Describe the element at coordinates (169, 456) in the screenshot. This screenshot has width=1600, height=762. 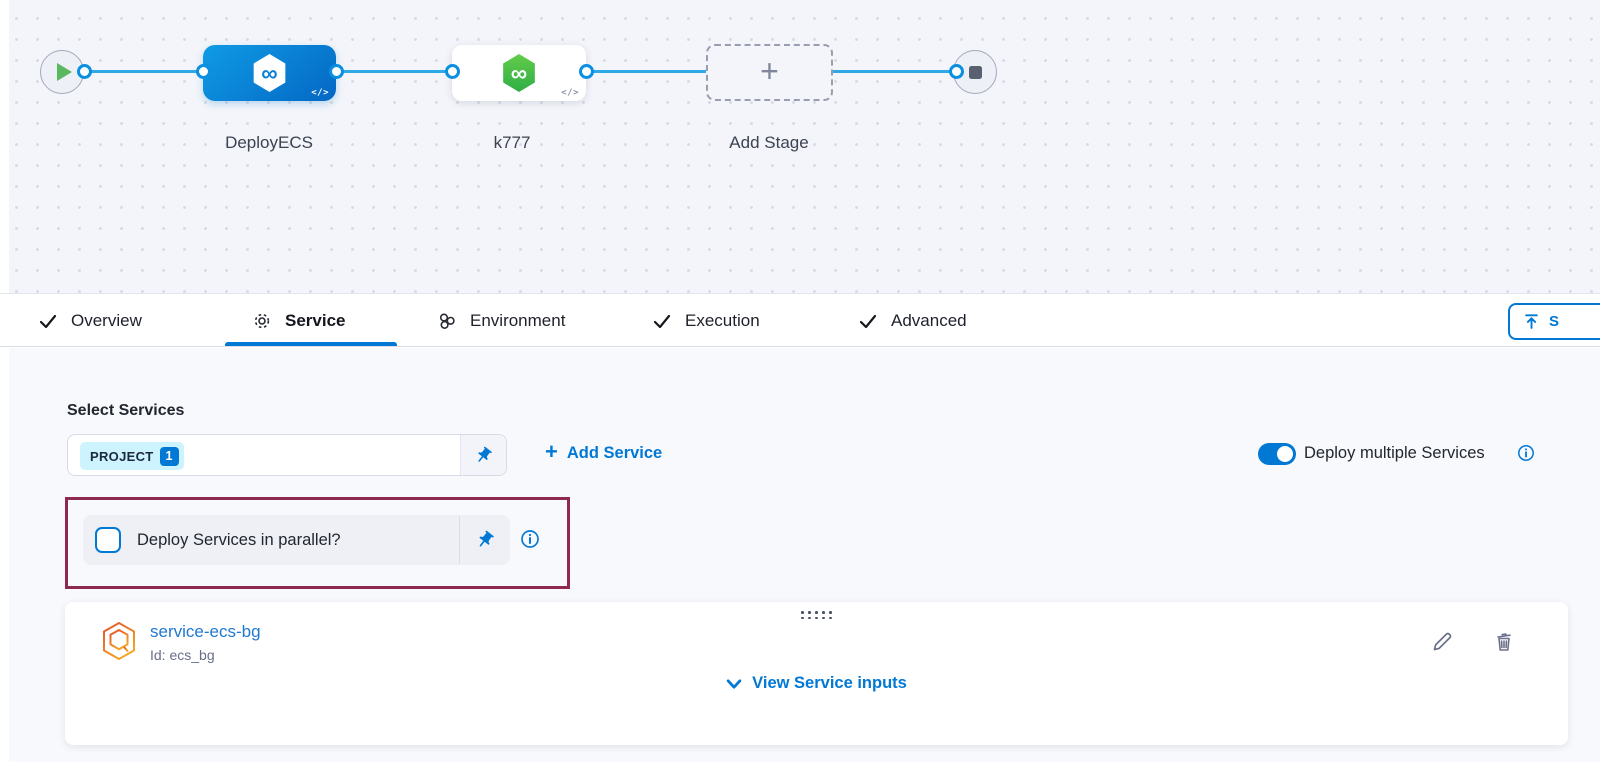
I see `chip-count-badge: 1` at that location.